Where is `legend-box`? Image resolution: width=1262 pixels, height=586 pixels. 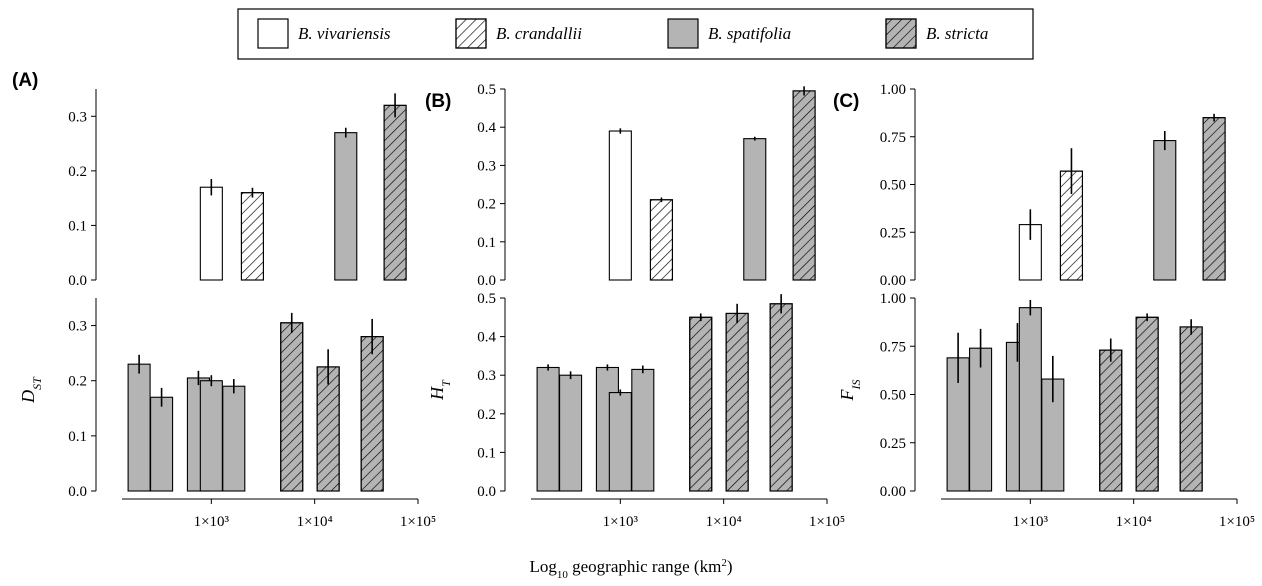 legend-box is located at coordinates (635, 34).